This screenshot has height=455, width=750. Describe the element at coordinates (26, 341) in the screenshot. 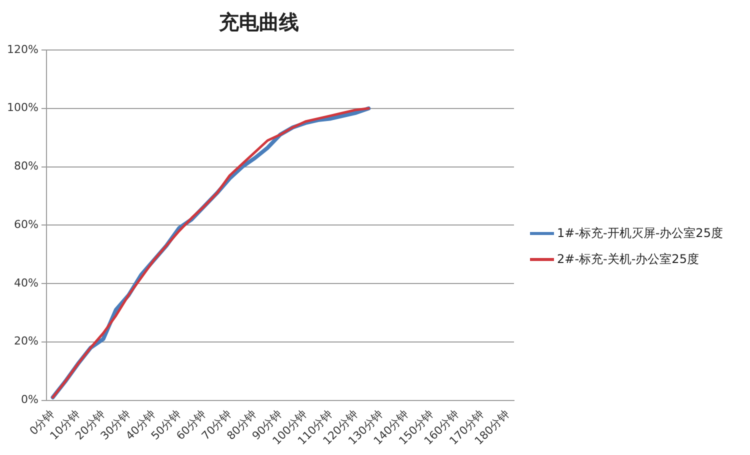

I see `y-tick-label: 20%` at that location.